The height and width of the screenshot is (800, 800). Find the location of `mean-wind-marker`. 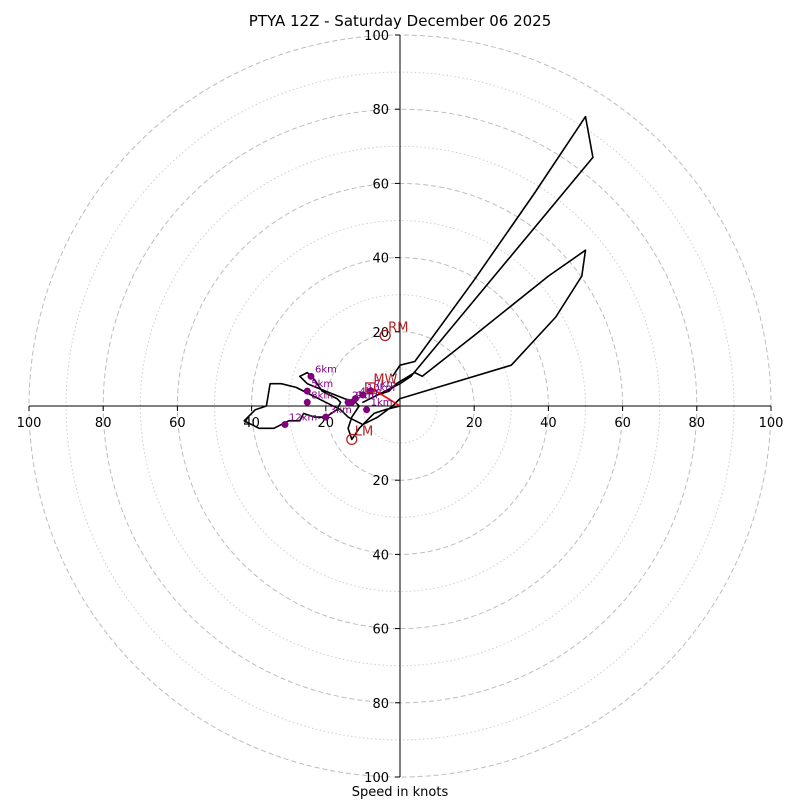

mean-wind-marker is located at coordinates (370, 387).